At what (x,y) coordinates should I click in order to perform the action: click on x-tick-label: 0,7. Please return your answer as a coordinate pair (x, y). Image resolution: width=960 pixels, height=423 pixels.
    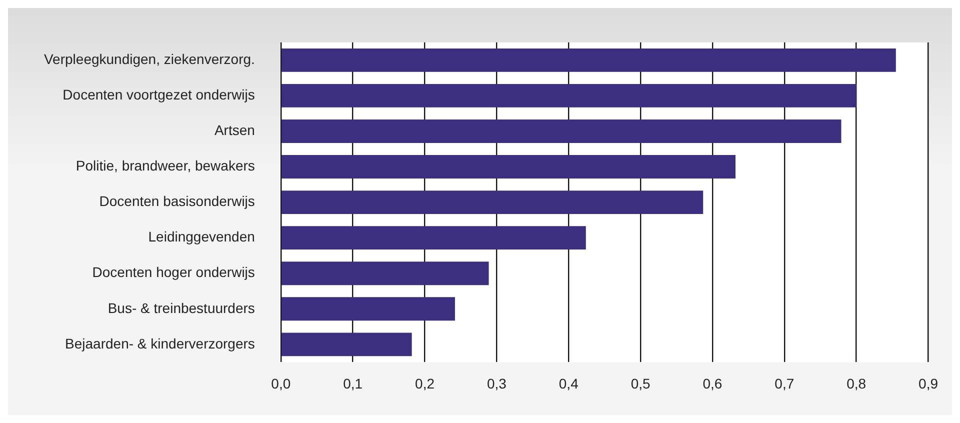
    Looking at the image, I should click on (784, 383).